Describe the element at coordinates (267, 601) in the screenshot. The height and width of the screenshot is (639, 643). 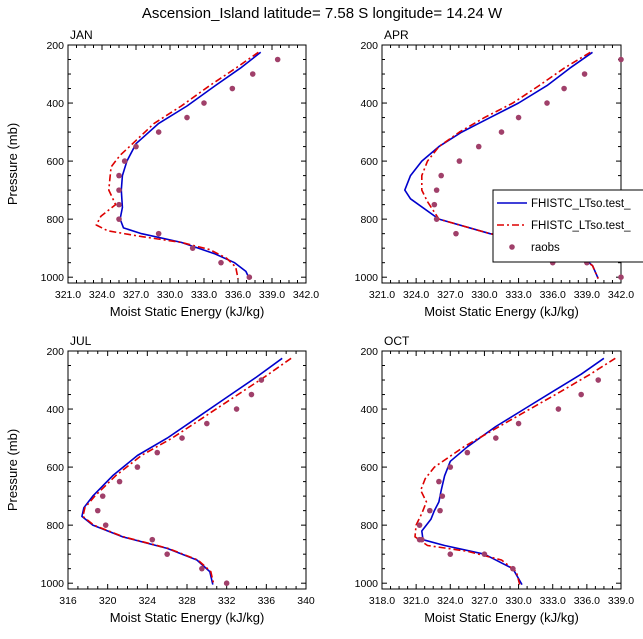
I see `x-tick-label: 336` at that location.